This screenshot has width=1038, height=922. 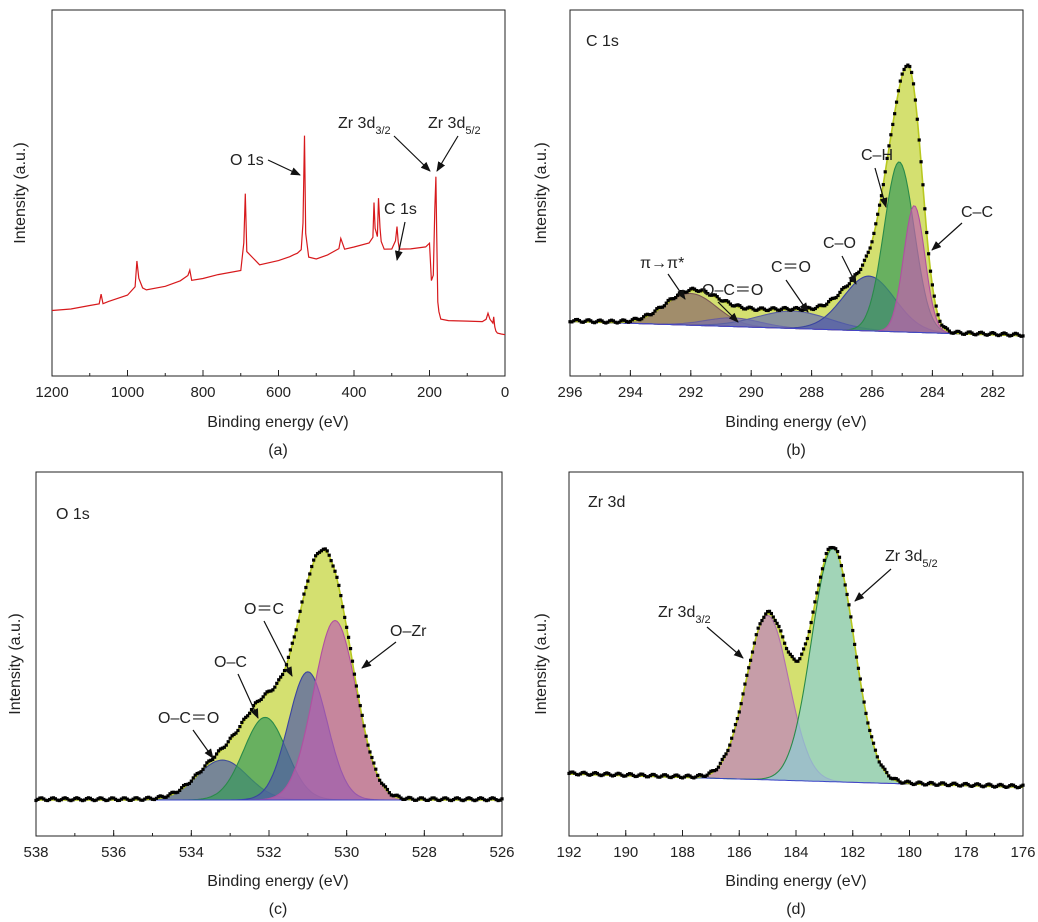 What do you see at coordinates (682, 852) in the screenshot?
I see `x-tick-label: 188` at bounding box center [682, 852].